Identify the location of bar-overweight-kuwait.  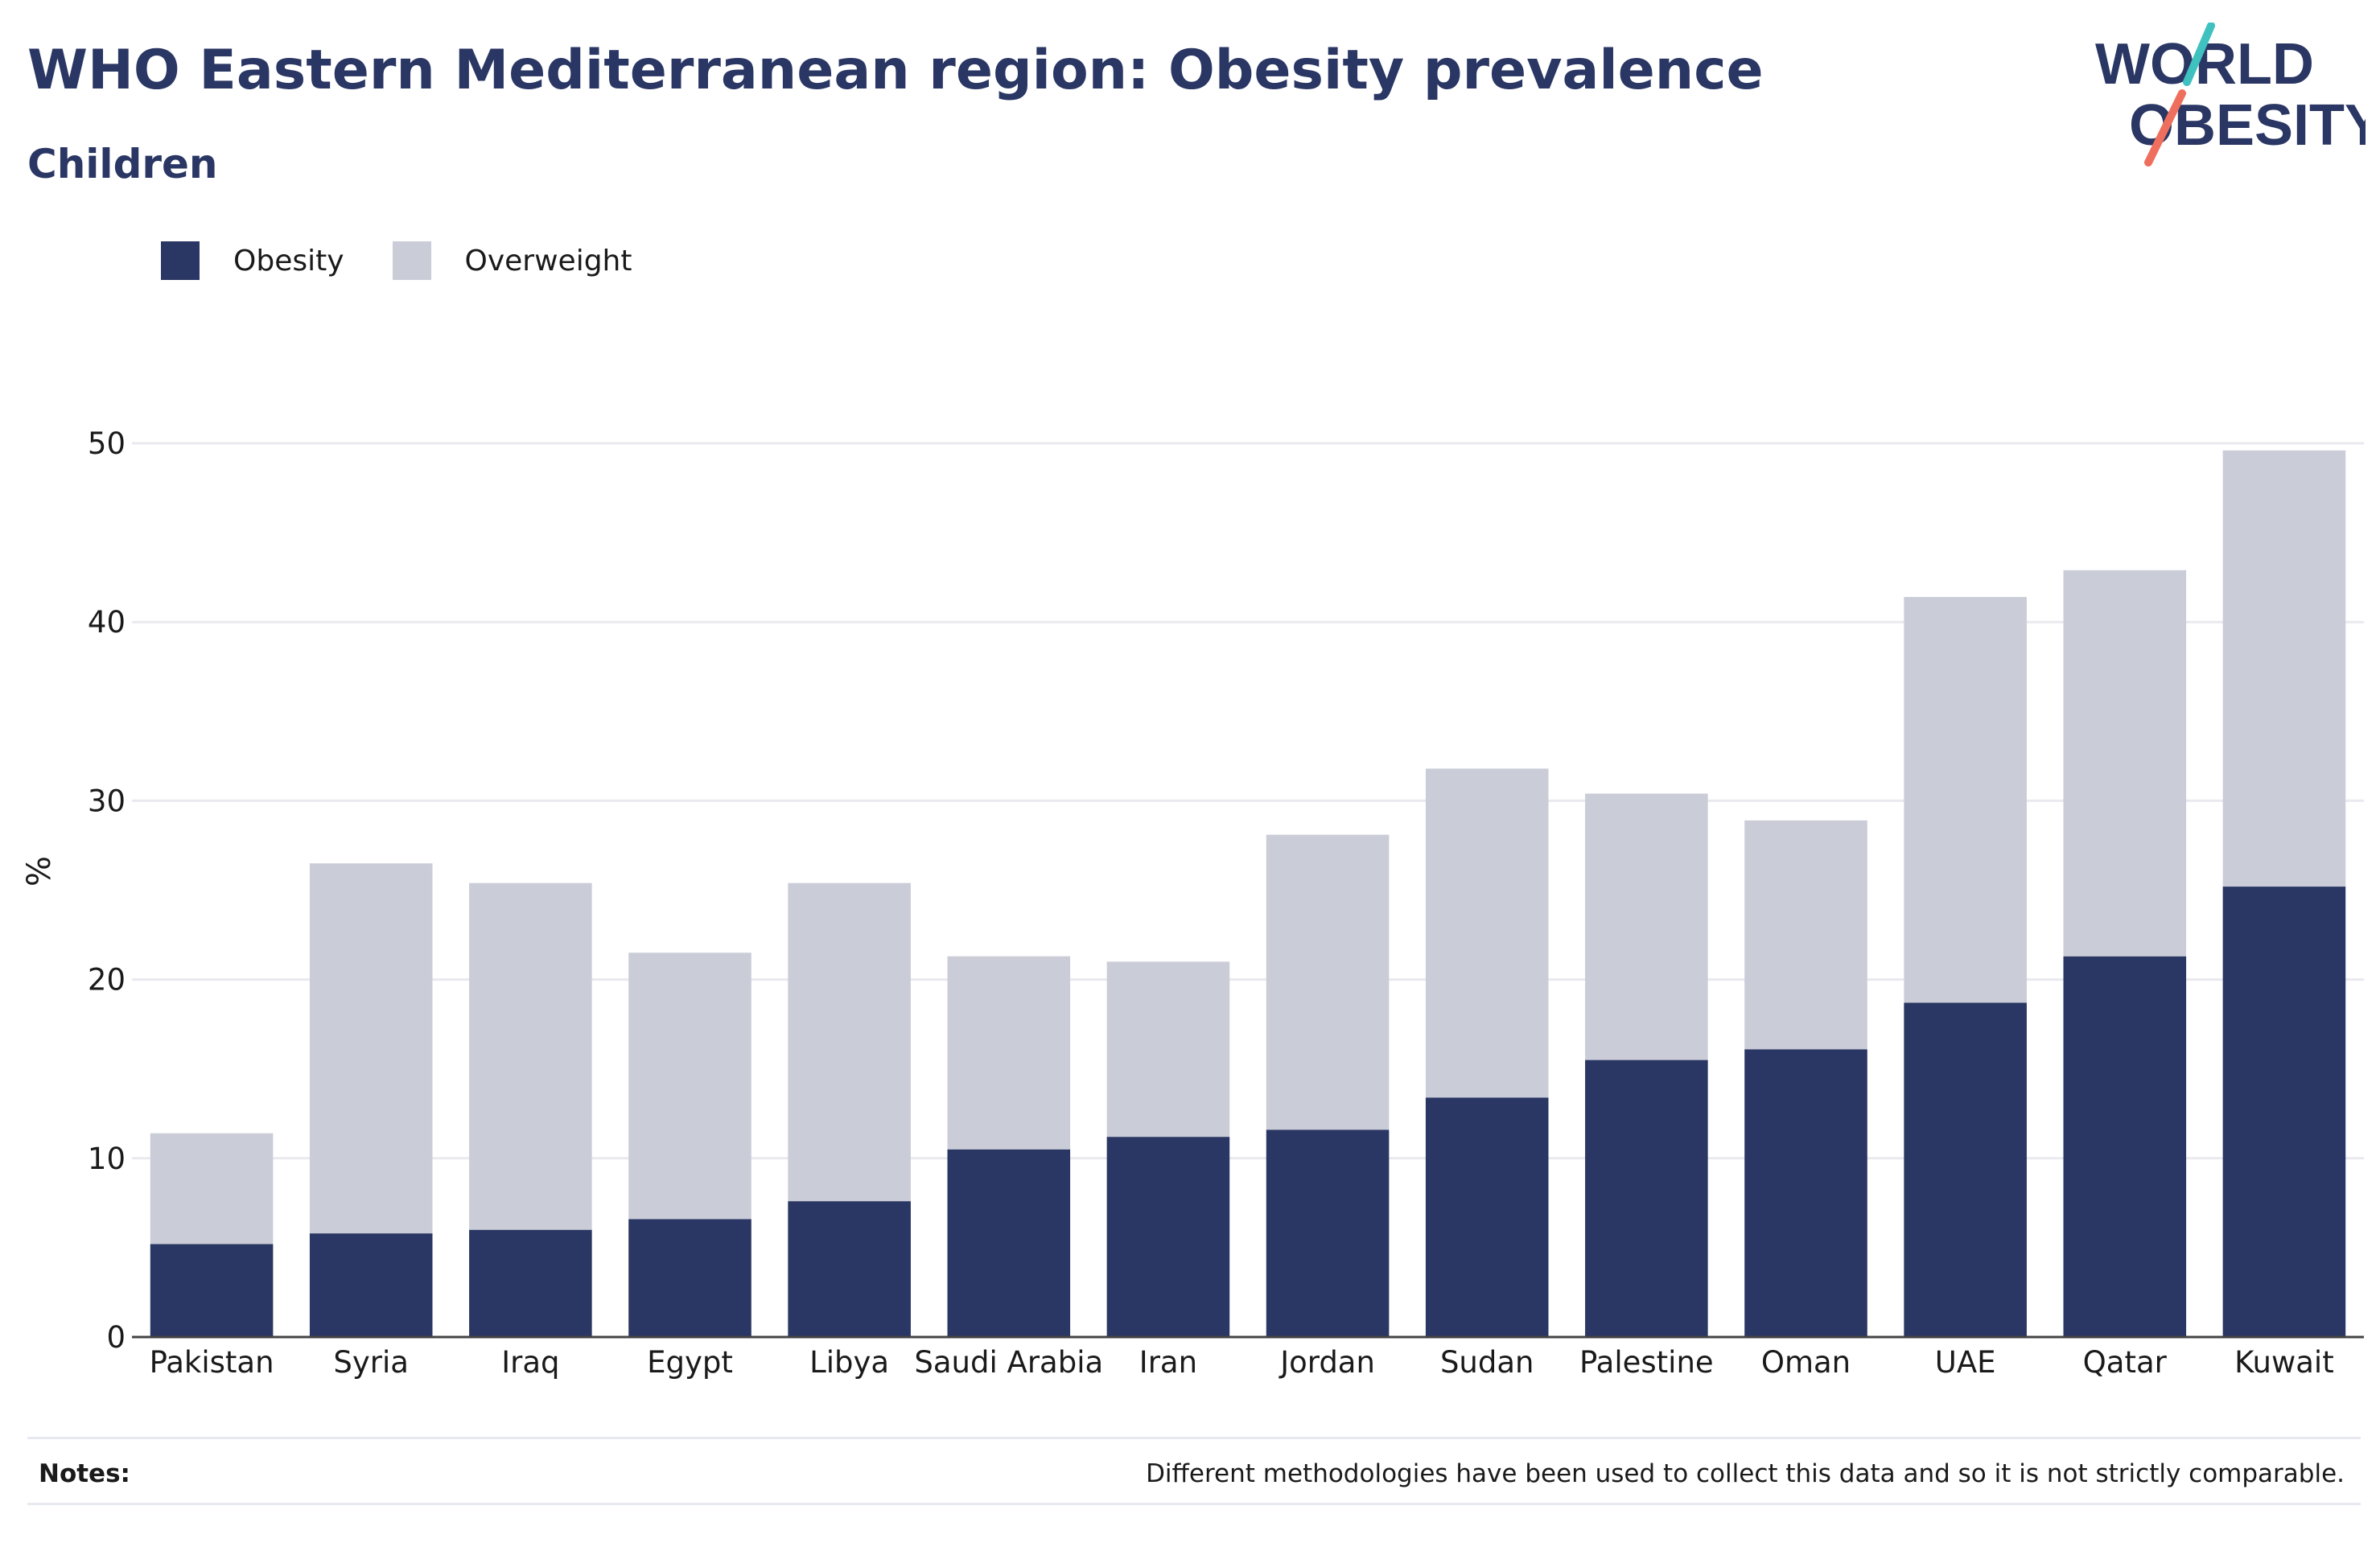
(2284, 669).